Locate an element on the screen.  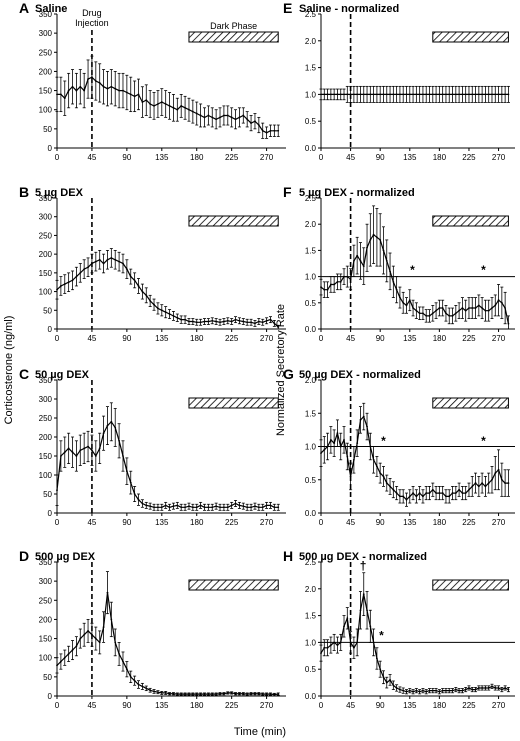
panel-c-x-tick-label: 0 is located at coordinates (57, 522).